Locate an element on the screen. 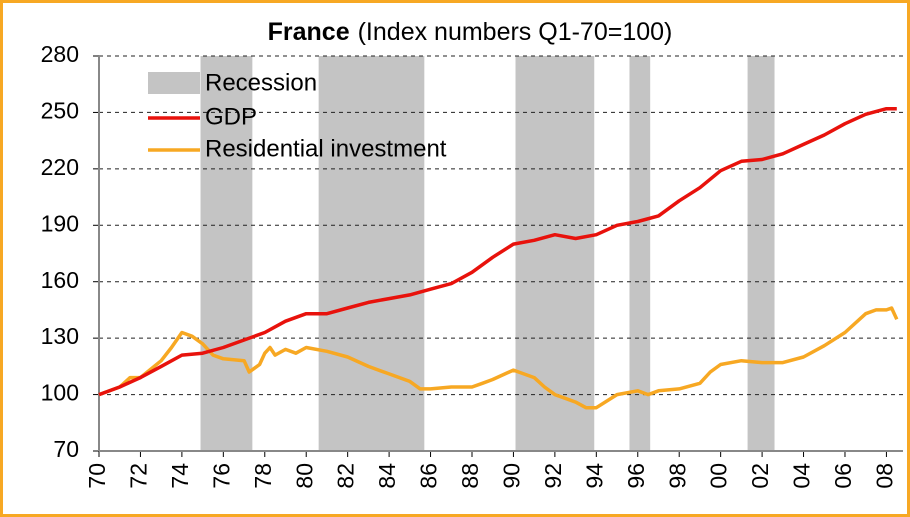 The height and width of the screenshot is (517, 910). x-tick-label: 96 is located at coordinates (636, 476).